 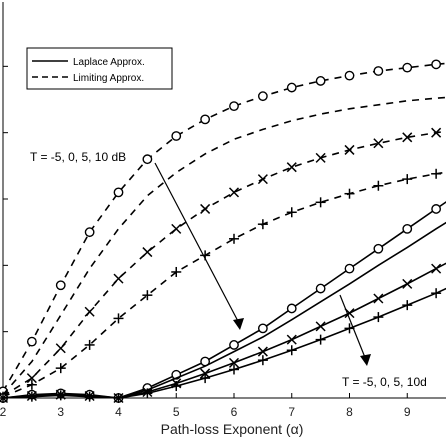 I want to click on x-tick-label-3: 3, so click(x=60, y=412).